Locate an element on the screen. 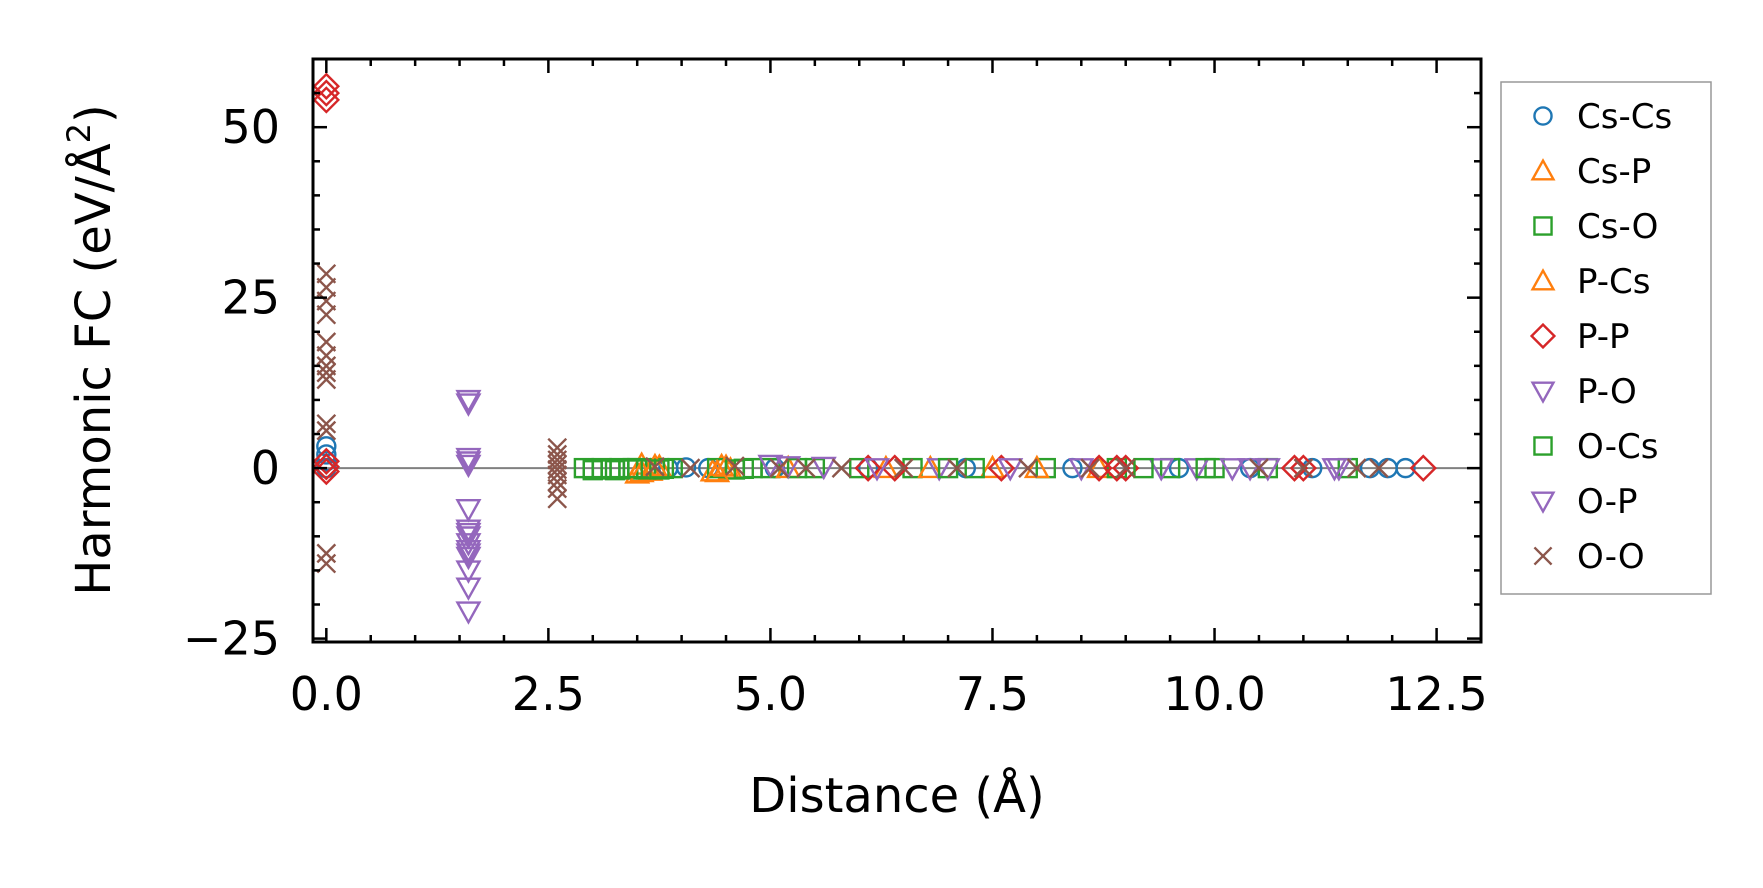  legend-marker-cs-p is located at coordinates (1543, 169).